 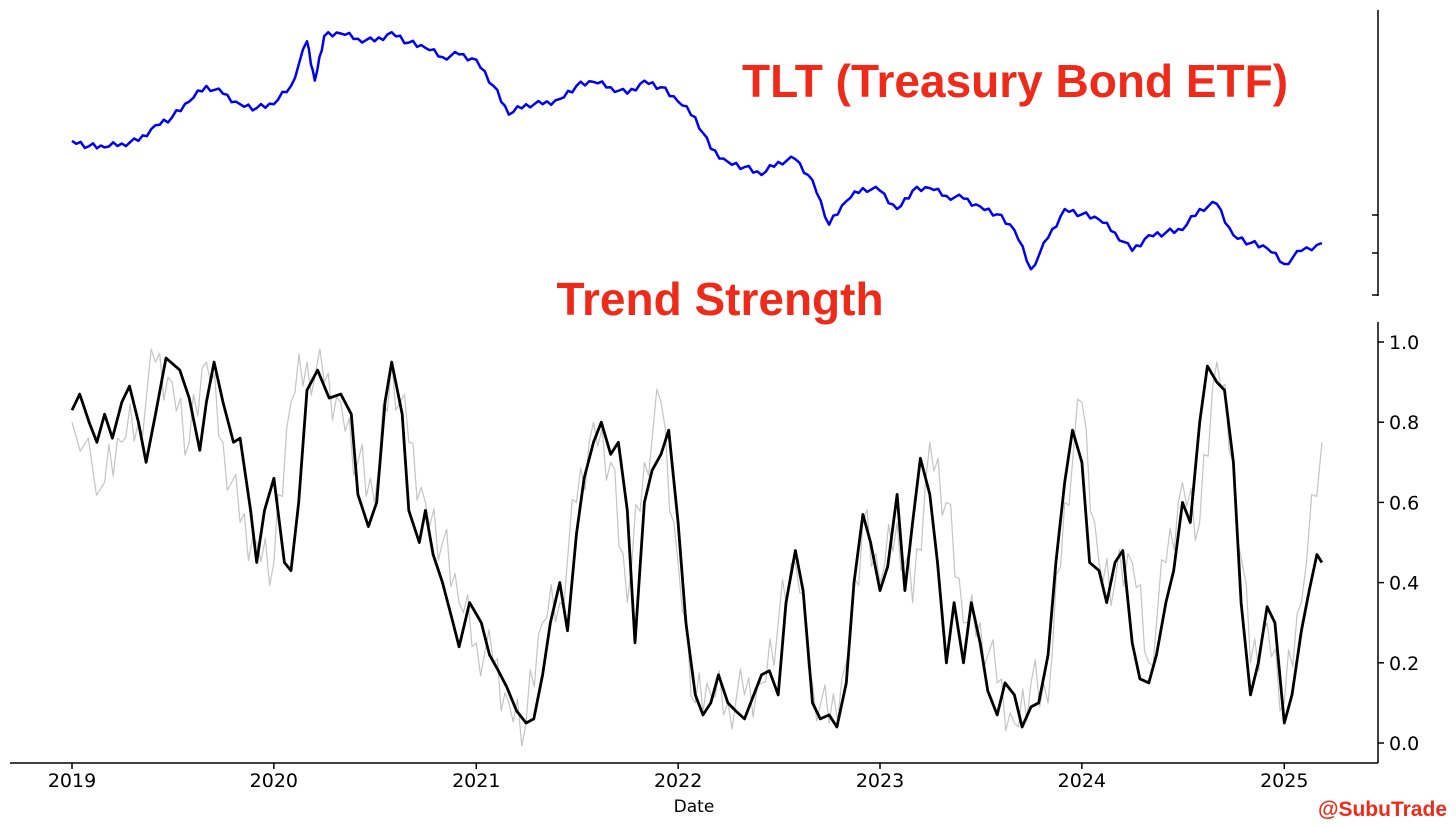 What do you see at coordinates (1082, 781) in the screenshot?
I see `x-tick-label: 2024` at bounding box center [1082, 781].